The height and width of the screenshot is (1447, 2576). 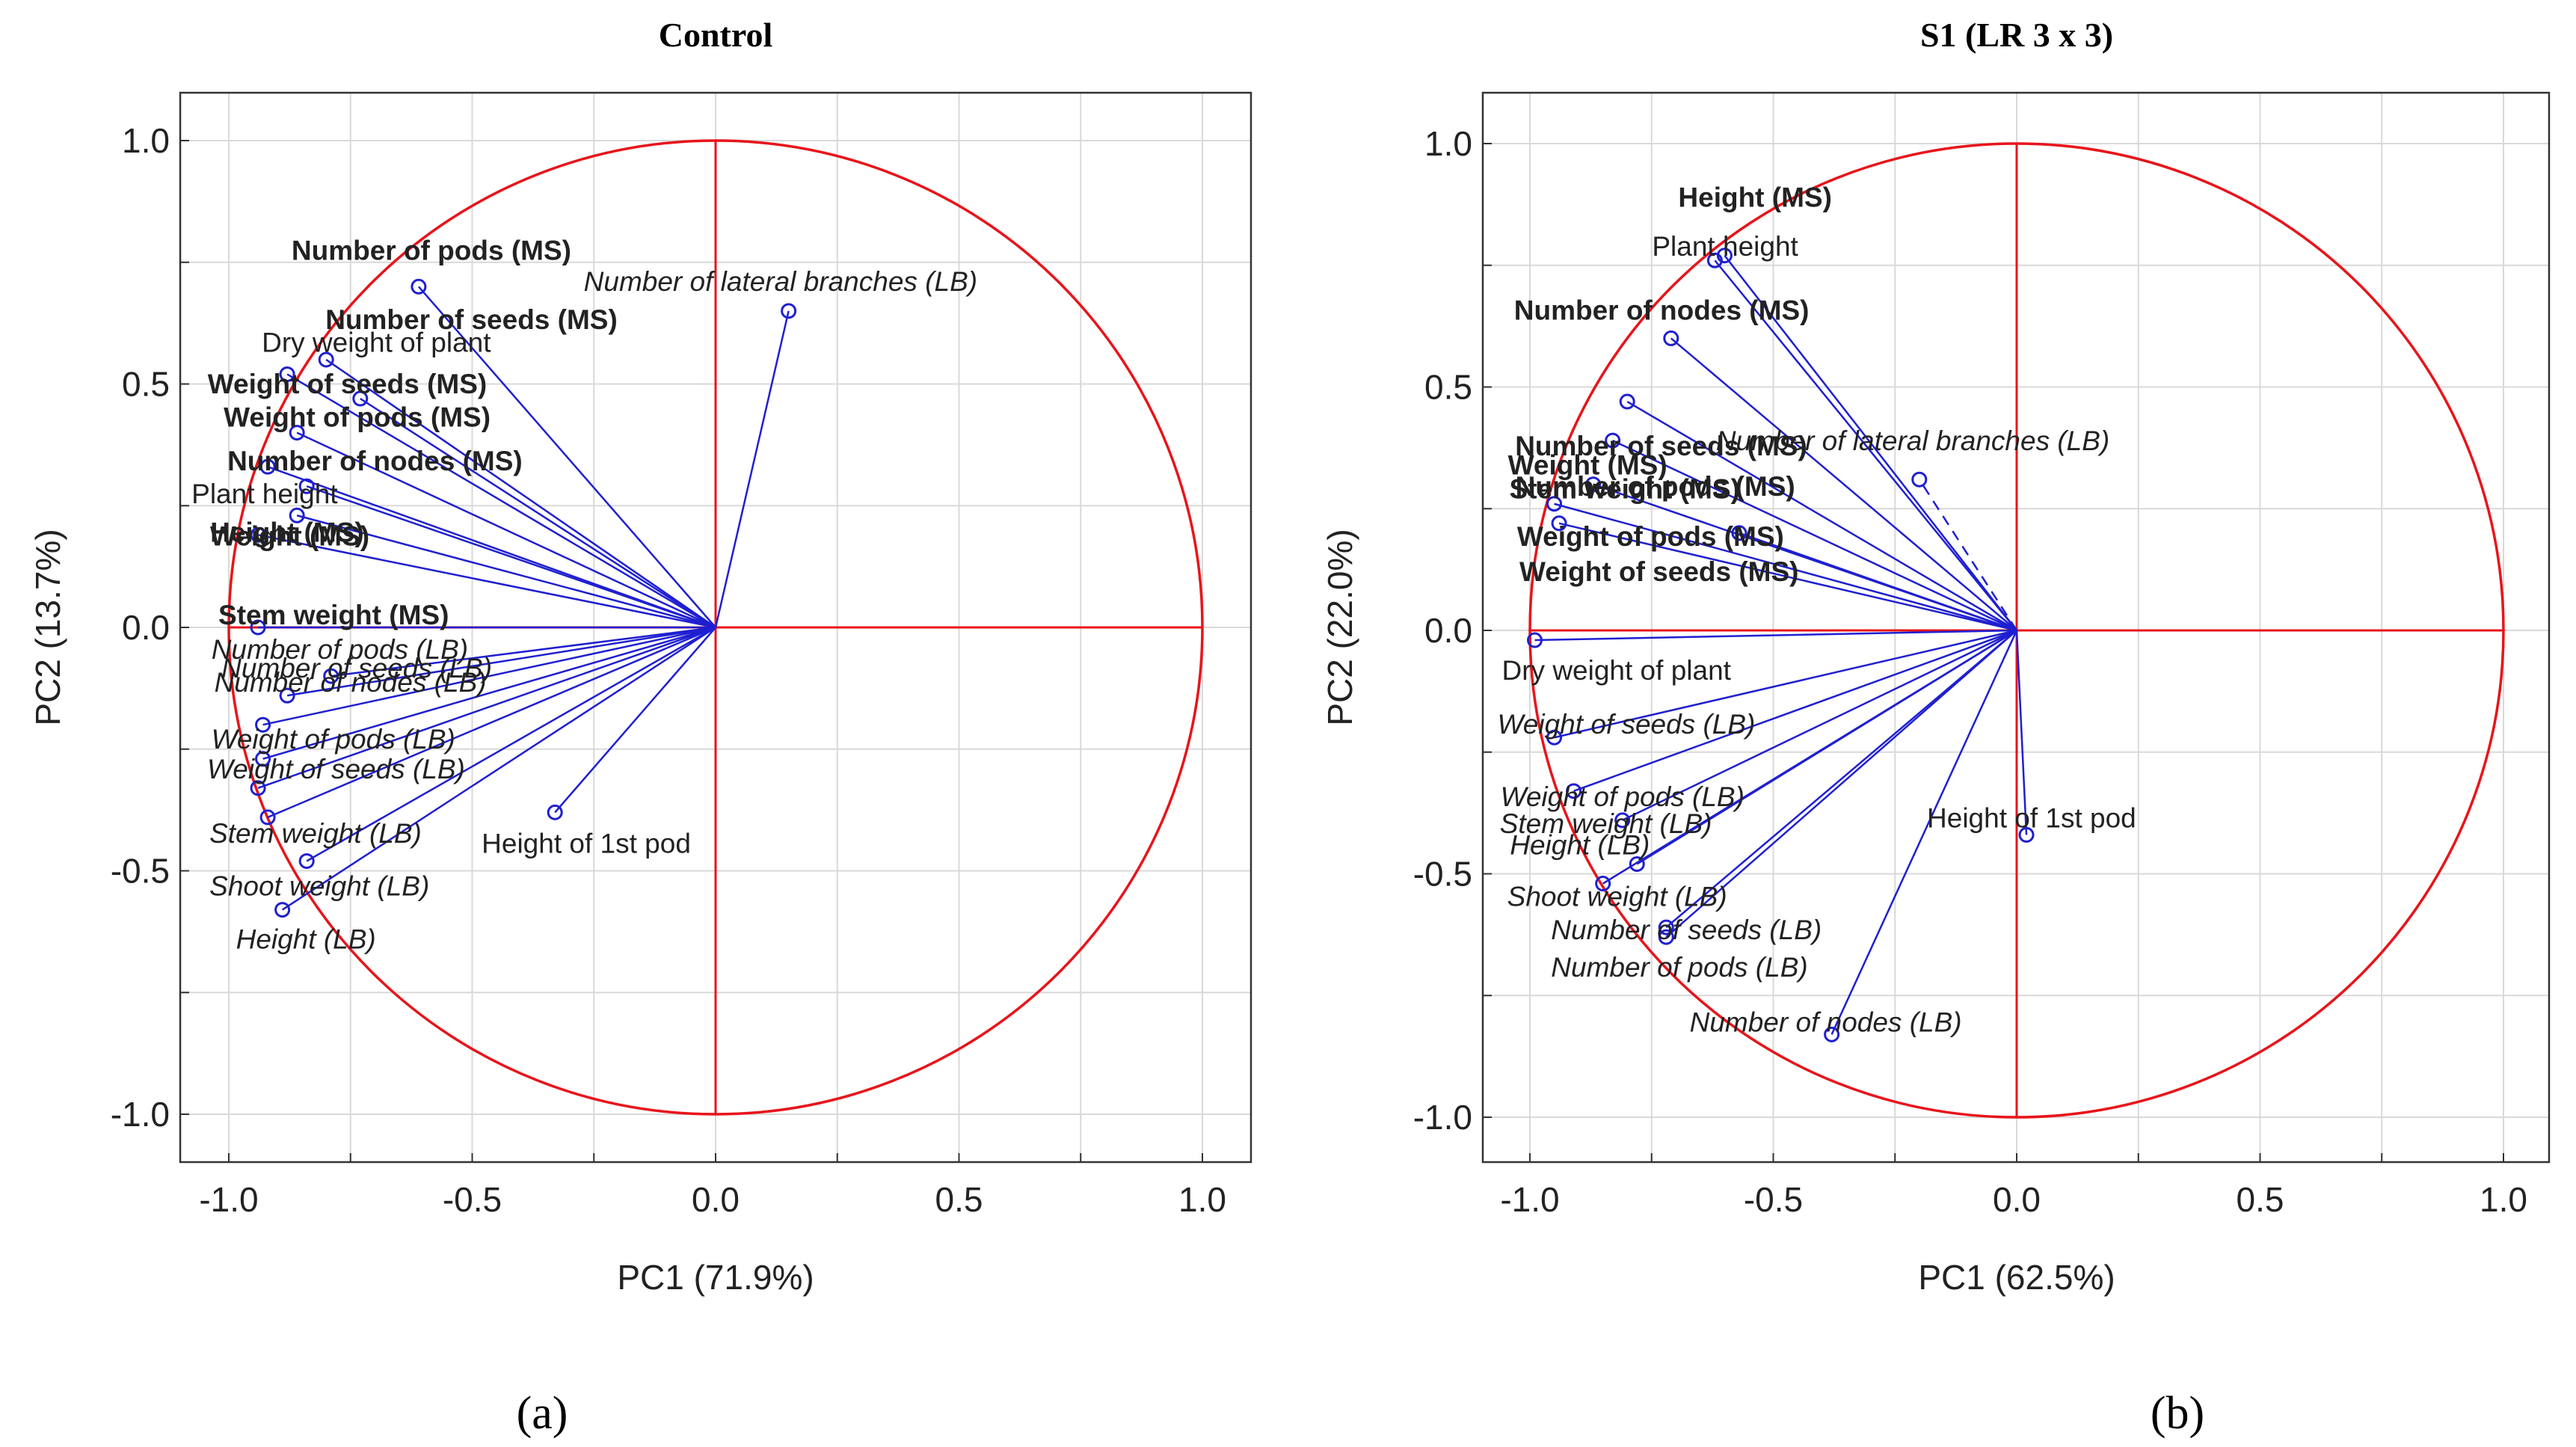 What do you see at coordinates (2016, 35) in the screenshot?
I see `chart-title: S1 (LR 3 x 3)` at bounding box center [2016, 35].